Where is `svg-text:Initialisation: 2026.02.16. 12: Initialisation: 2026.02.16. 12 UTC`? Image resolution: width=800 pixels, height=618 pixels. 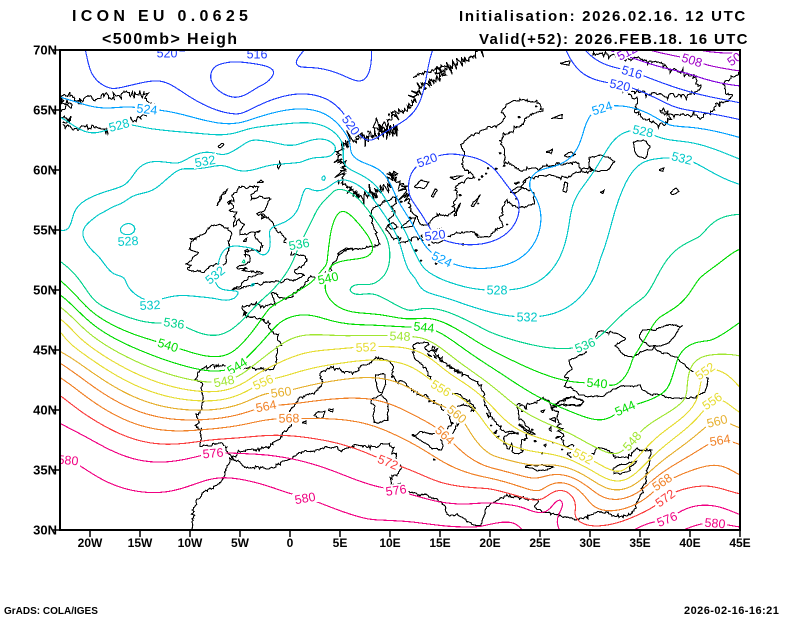 svg-text:Initialisation: 2026.02.16. 12: Initialisation: 2026.02.16. 12 UTC is located at coordinates (603, 16).